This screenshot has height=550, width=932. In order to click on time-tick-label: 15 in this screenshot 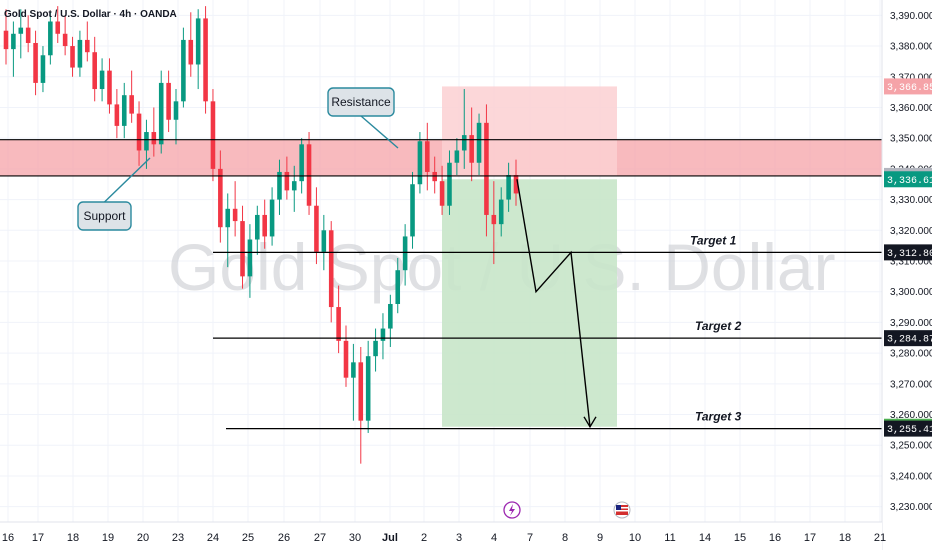, I will do `click(740, 538)`.